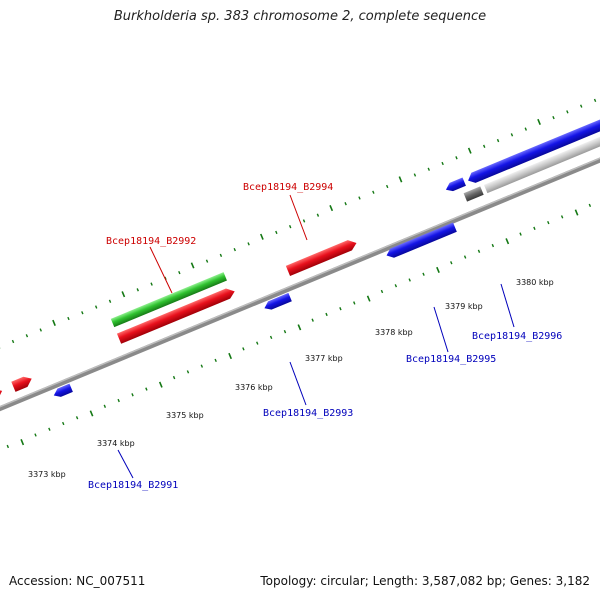 This screenshot has width=600, height=600. What do you see at coordinates (324, 358) in the screenshot?
I see `scale-label: 3377 kbp` at bounding box center [324, 358].